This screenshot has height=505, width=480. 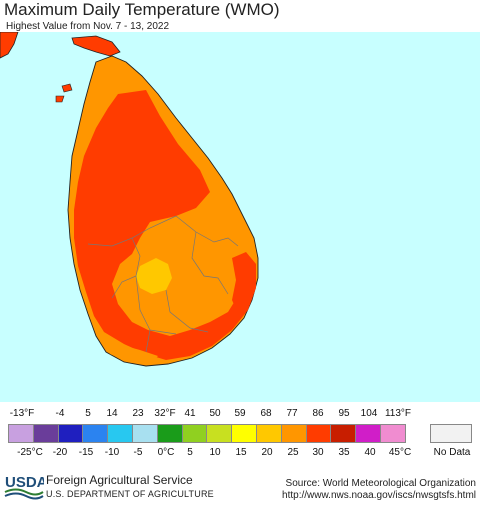 I want to click on legend-f-label: -4, so click(x=60, y=413).